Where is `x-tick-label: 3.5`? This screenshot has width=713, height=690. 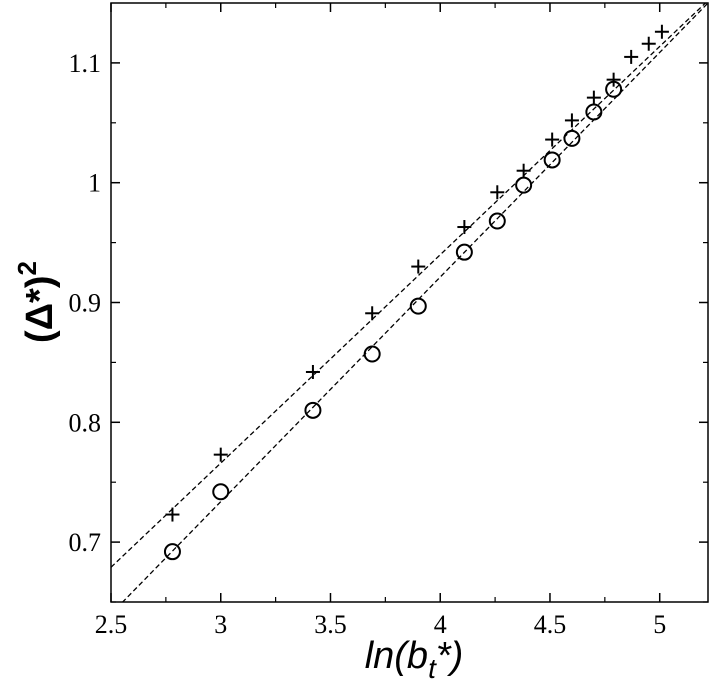 x-tick-label: 3.5 is located at coordinates (330, 624).